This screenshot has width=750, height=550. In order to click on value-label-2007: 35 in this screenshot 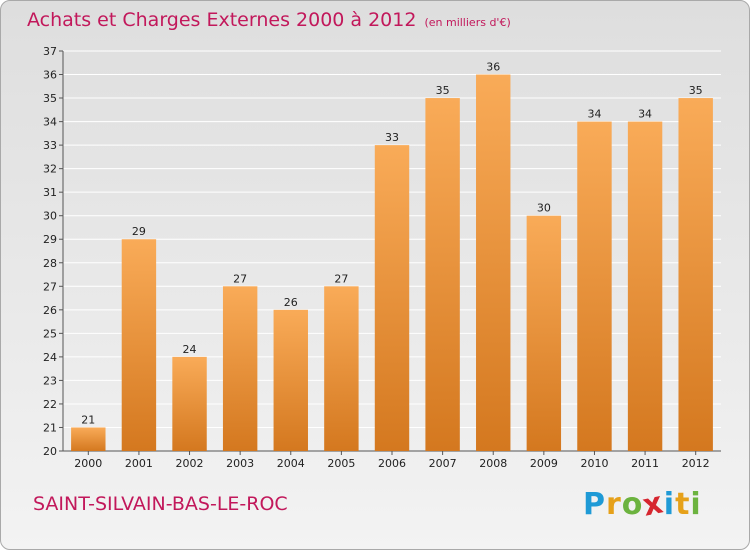, I will do `click(443, 90)`.